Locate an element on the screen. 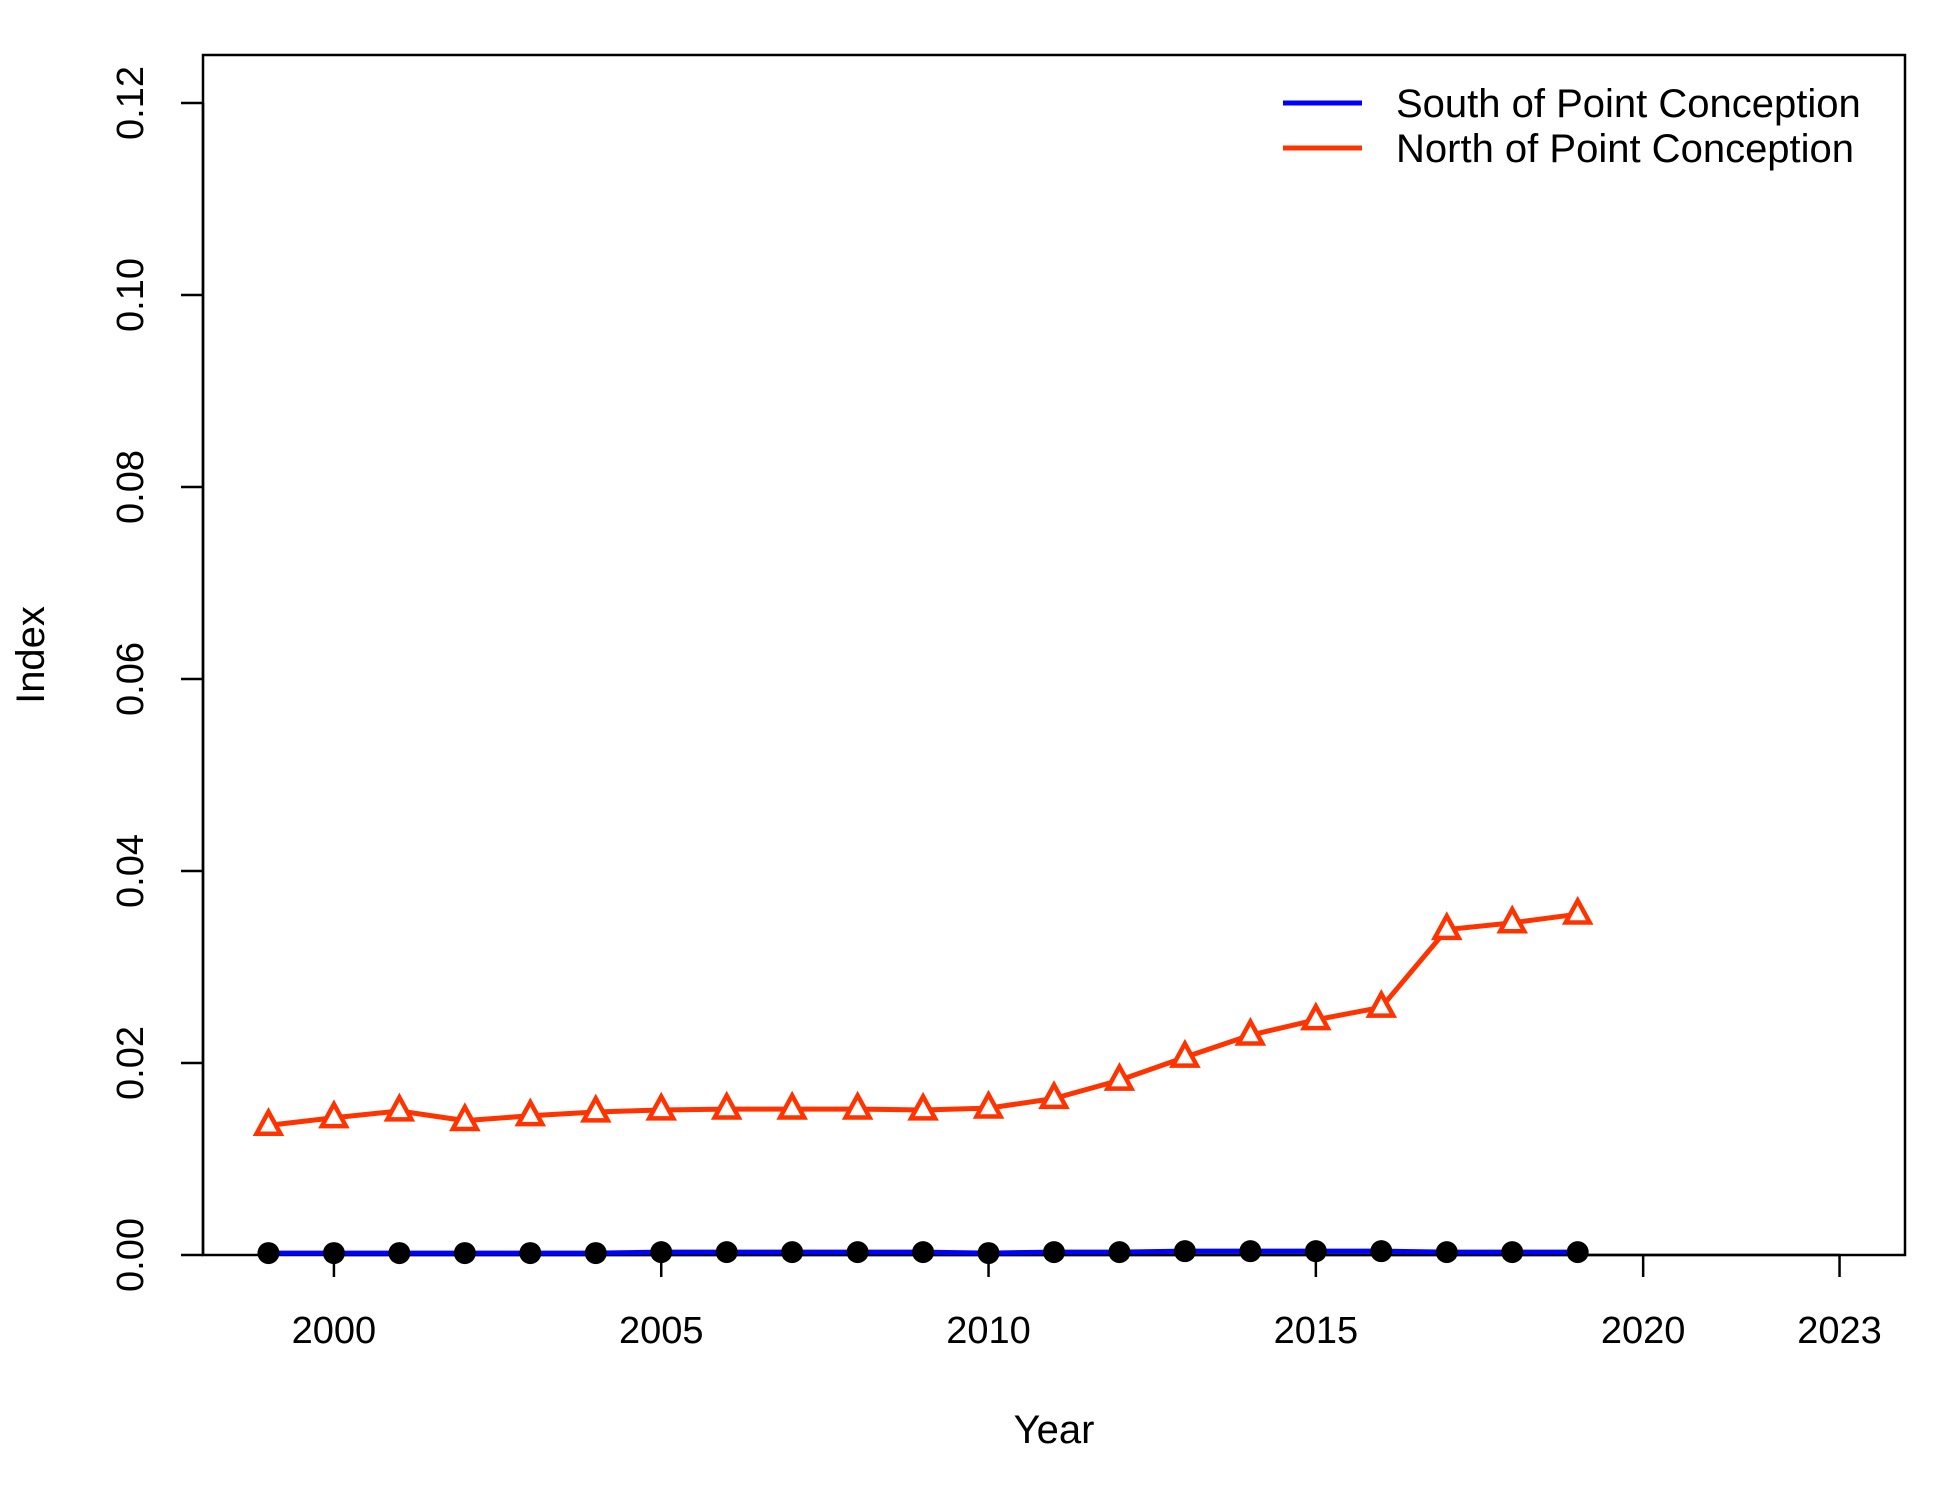 Image resolution: width=1950 pixels, height=1500 pixels. x-axis: 2000 2005 2010 2015 2020 2023 is located at coordinates (1087, 1302).